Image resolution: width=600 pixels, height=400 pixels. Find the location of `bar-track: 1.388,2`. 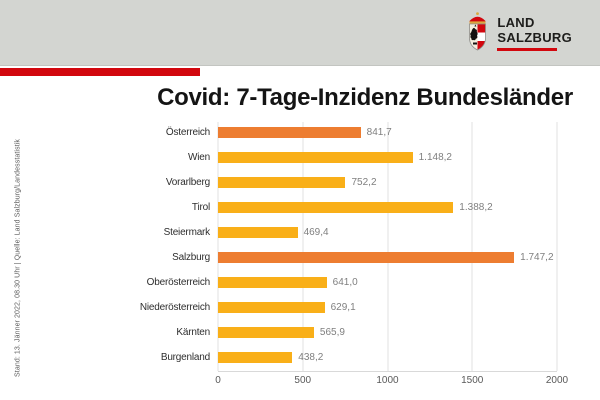

bar-track: 1.388,2 is located at coordinates (387, 207).